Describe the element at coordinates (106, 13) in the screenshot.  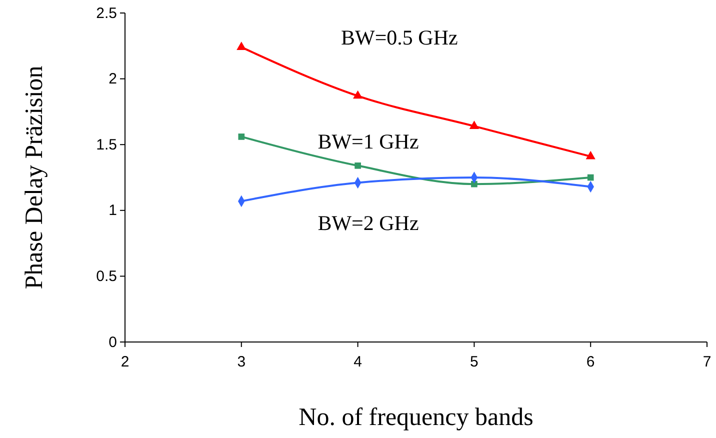
I see `y-tick-label: 2.5` at that location.